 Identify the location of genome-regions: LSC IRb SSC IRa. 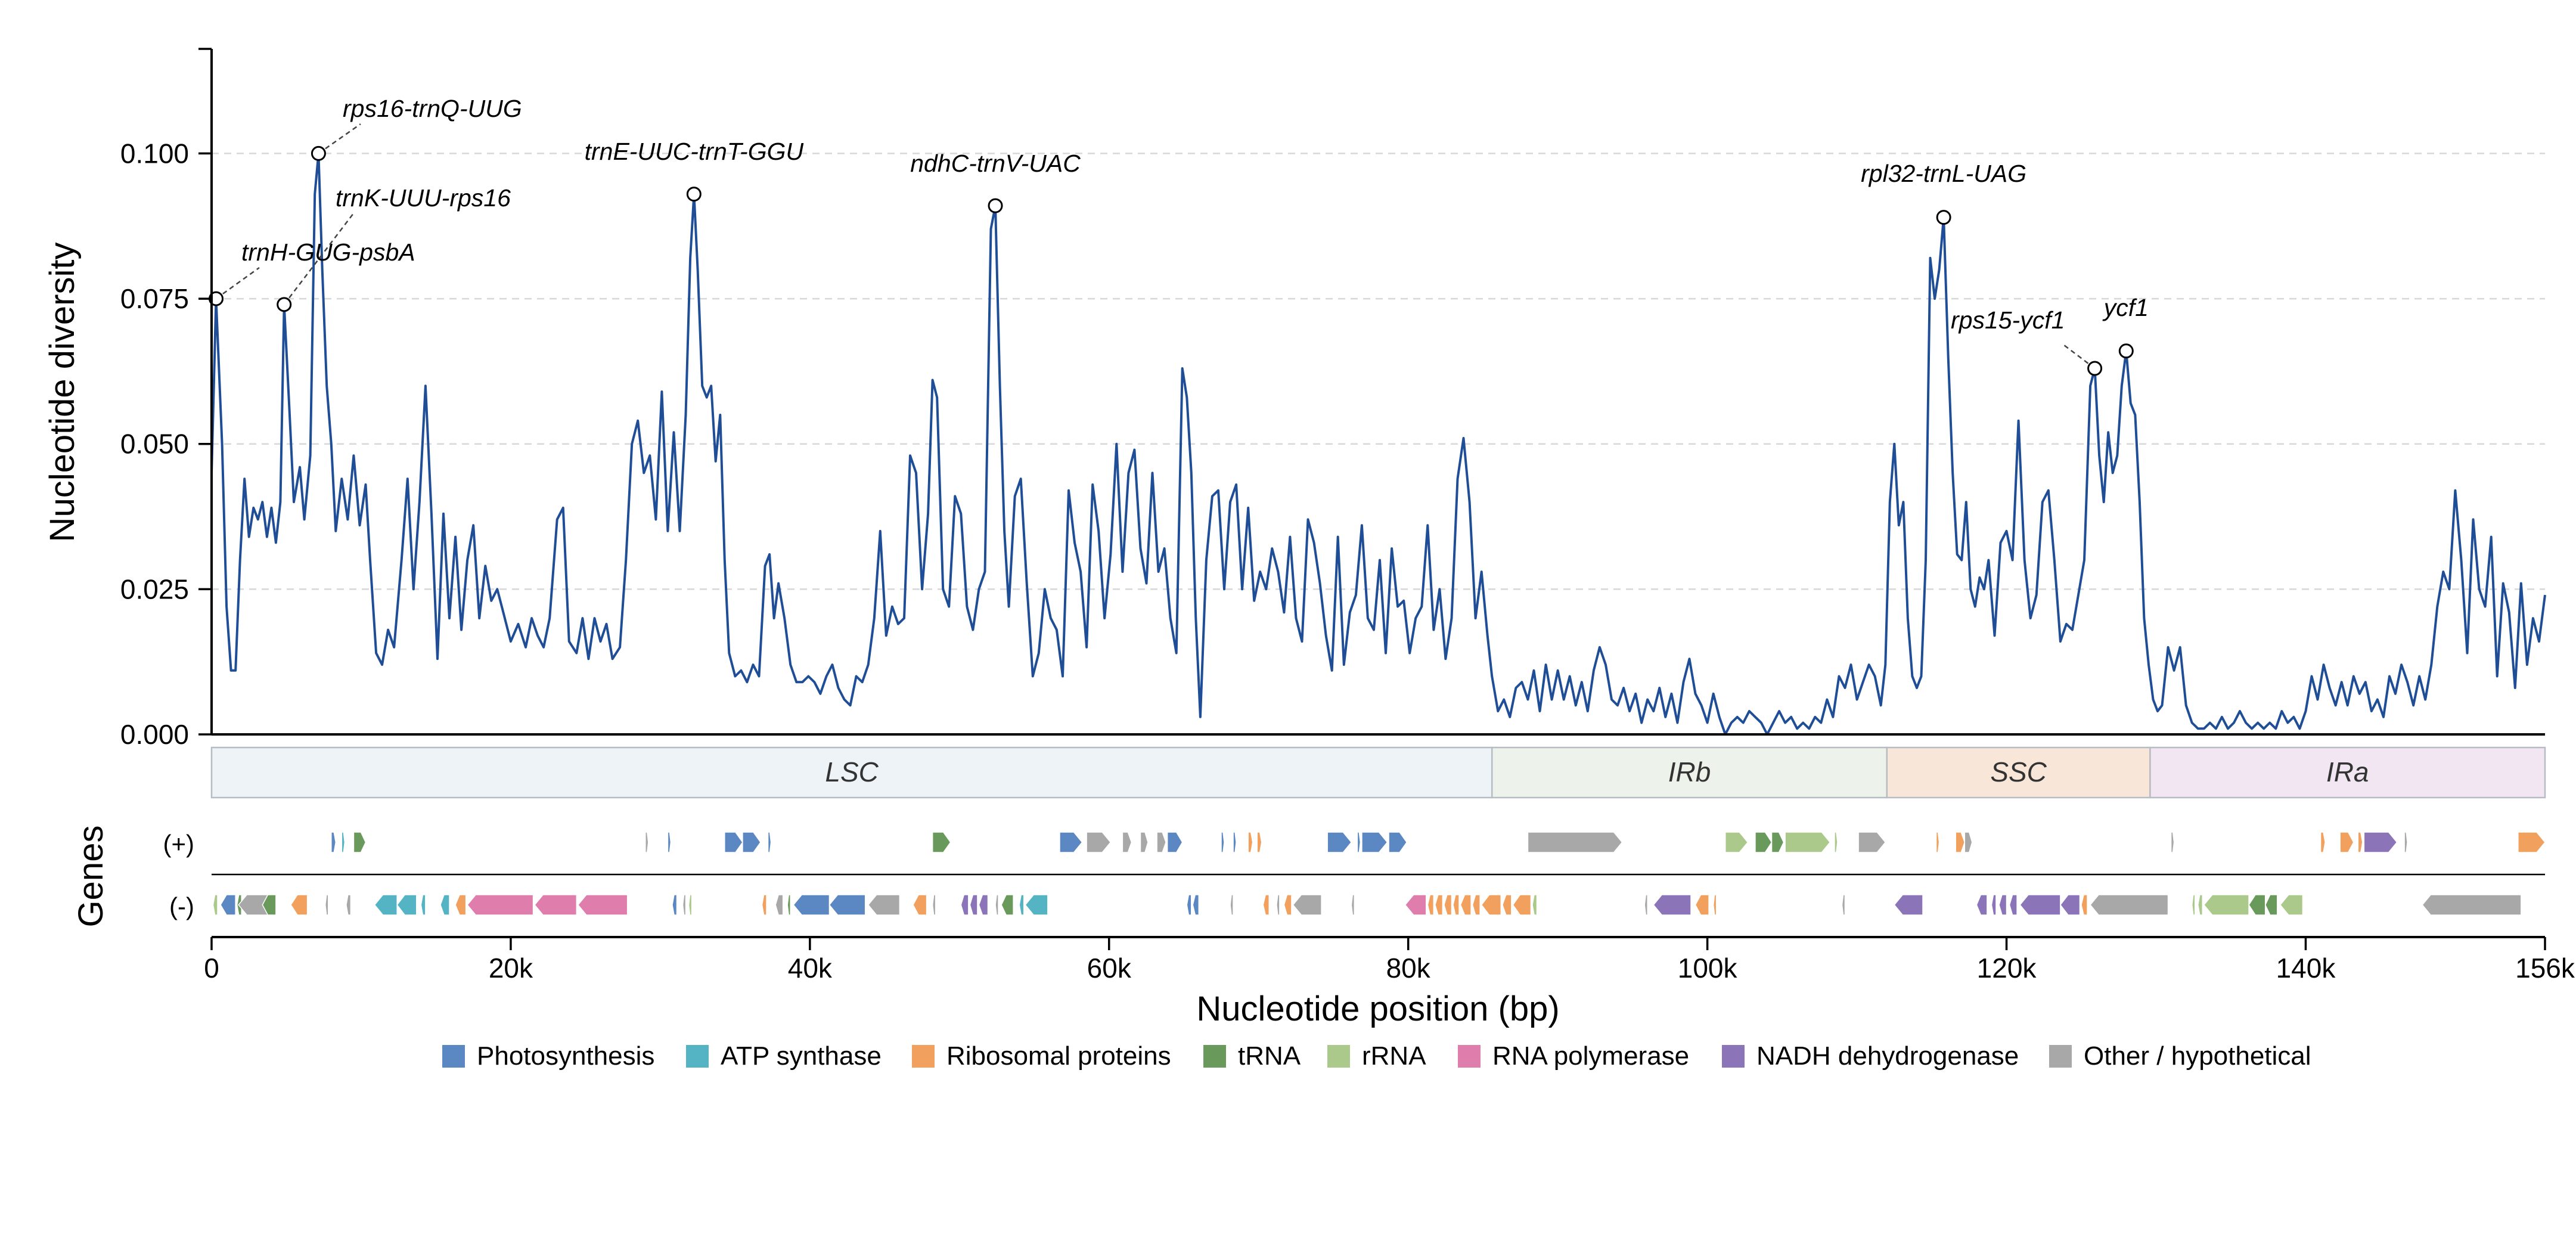
(1378, 772).